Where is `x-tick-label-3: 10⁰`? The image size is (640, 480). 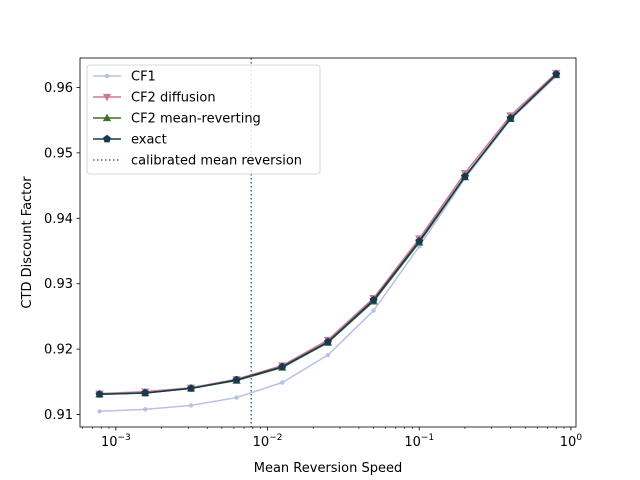
x-tick-label-3: 10⁰ is located at coordinates (571, 441).